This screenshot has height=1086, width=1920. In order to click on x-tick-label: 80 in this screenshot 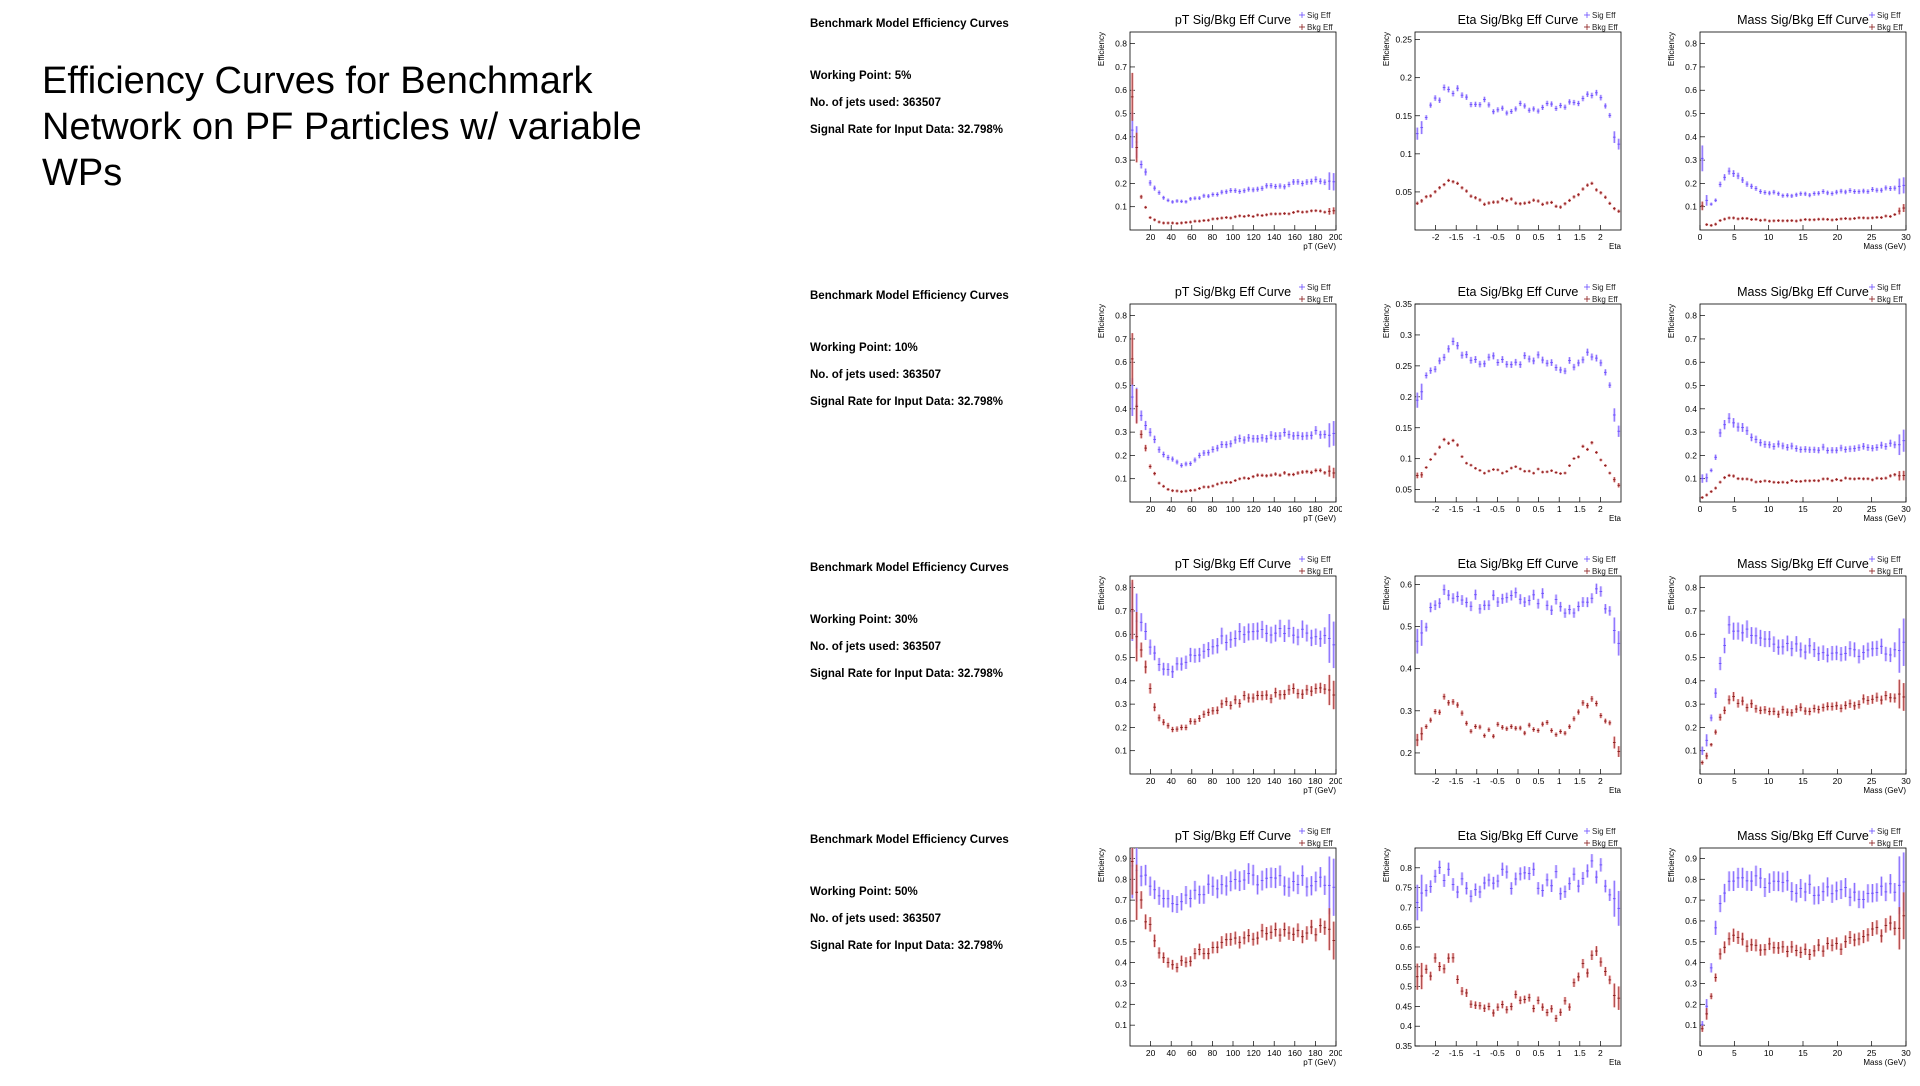, I will do `click(1213, 781)`.